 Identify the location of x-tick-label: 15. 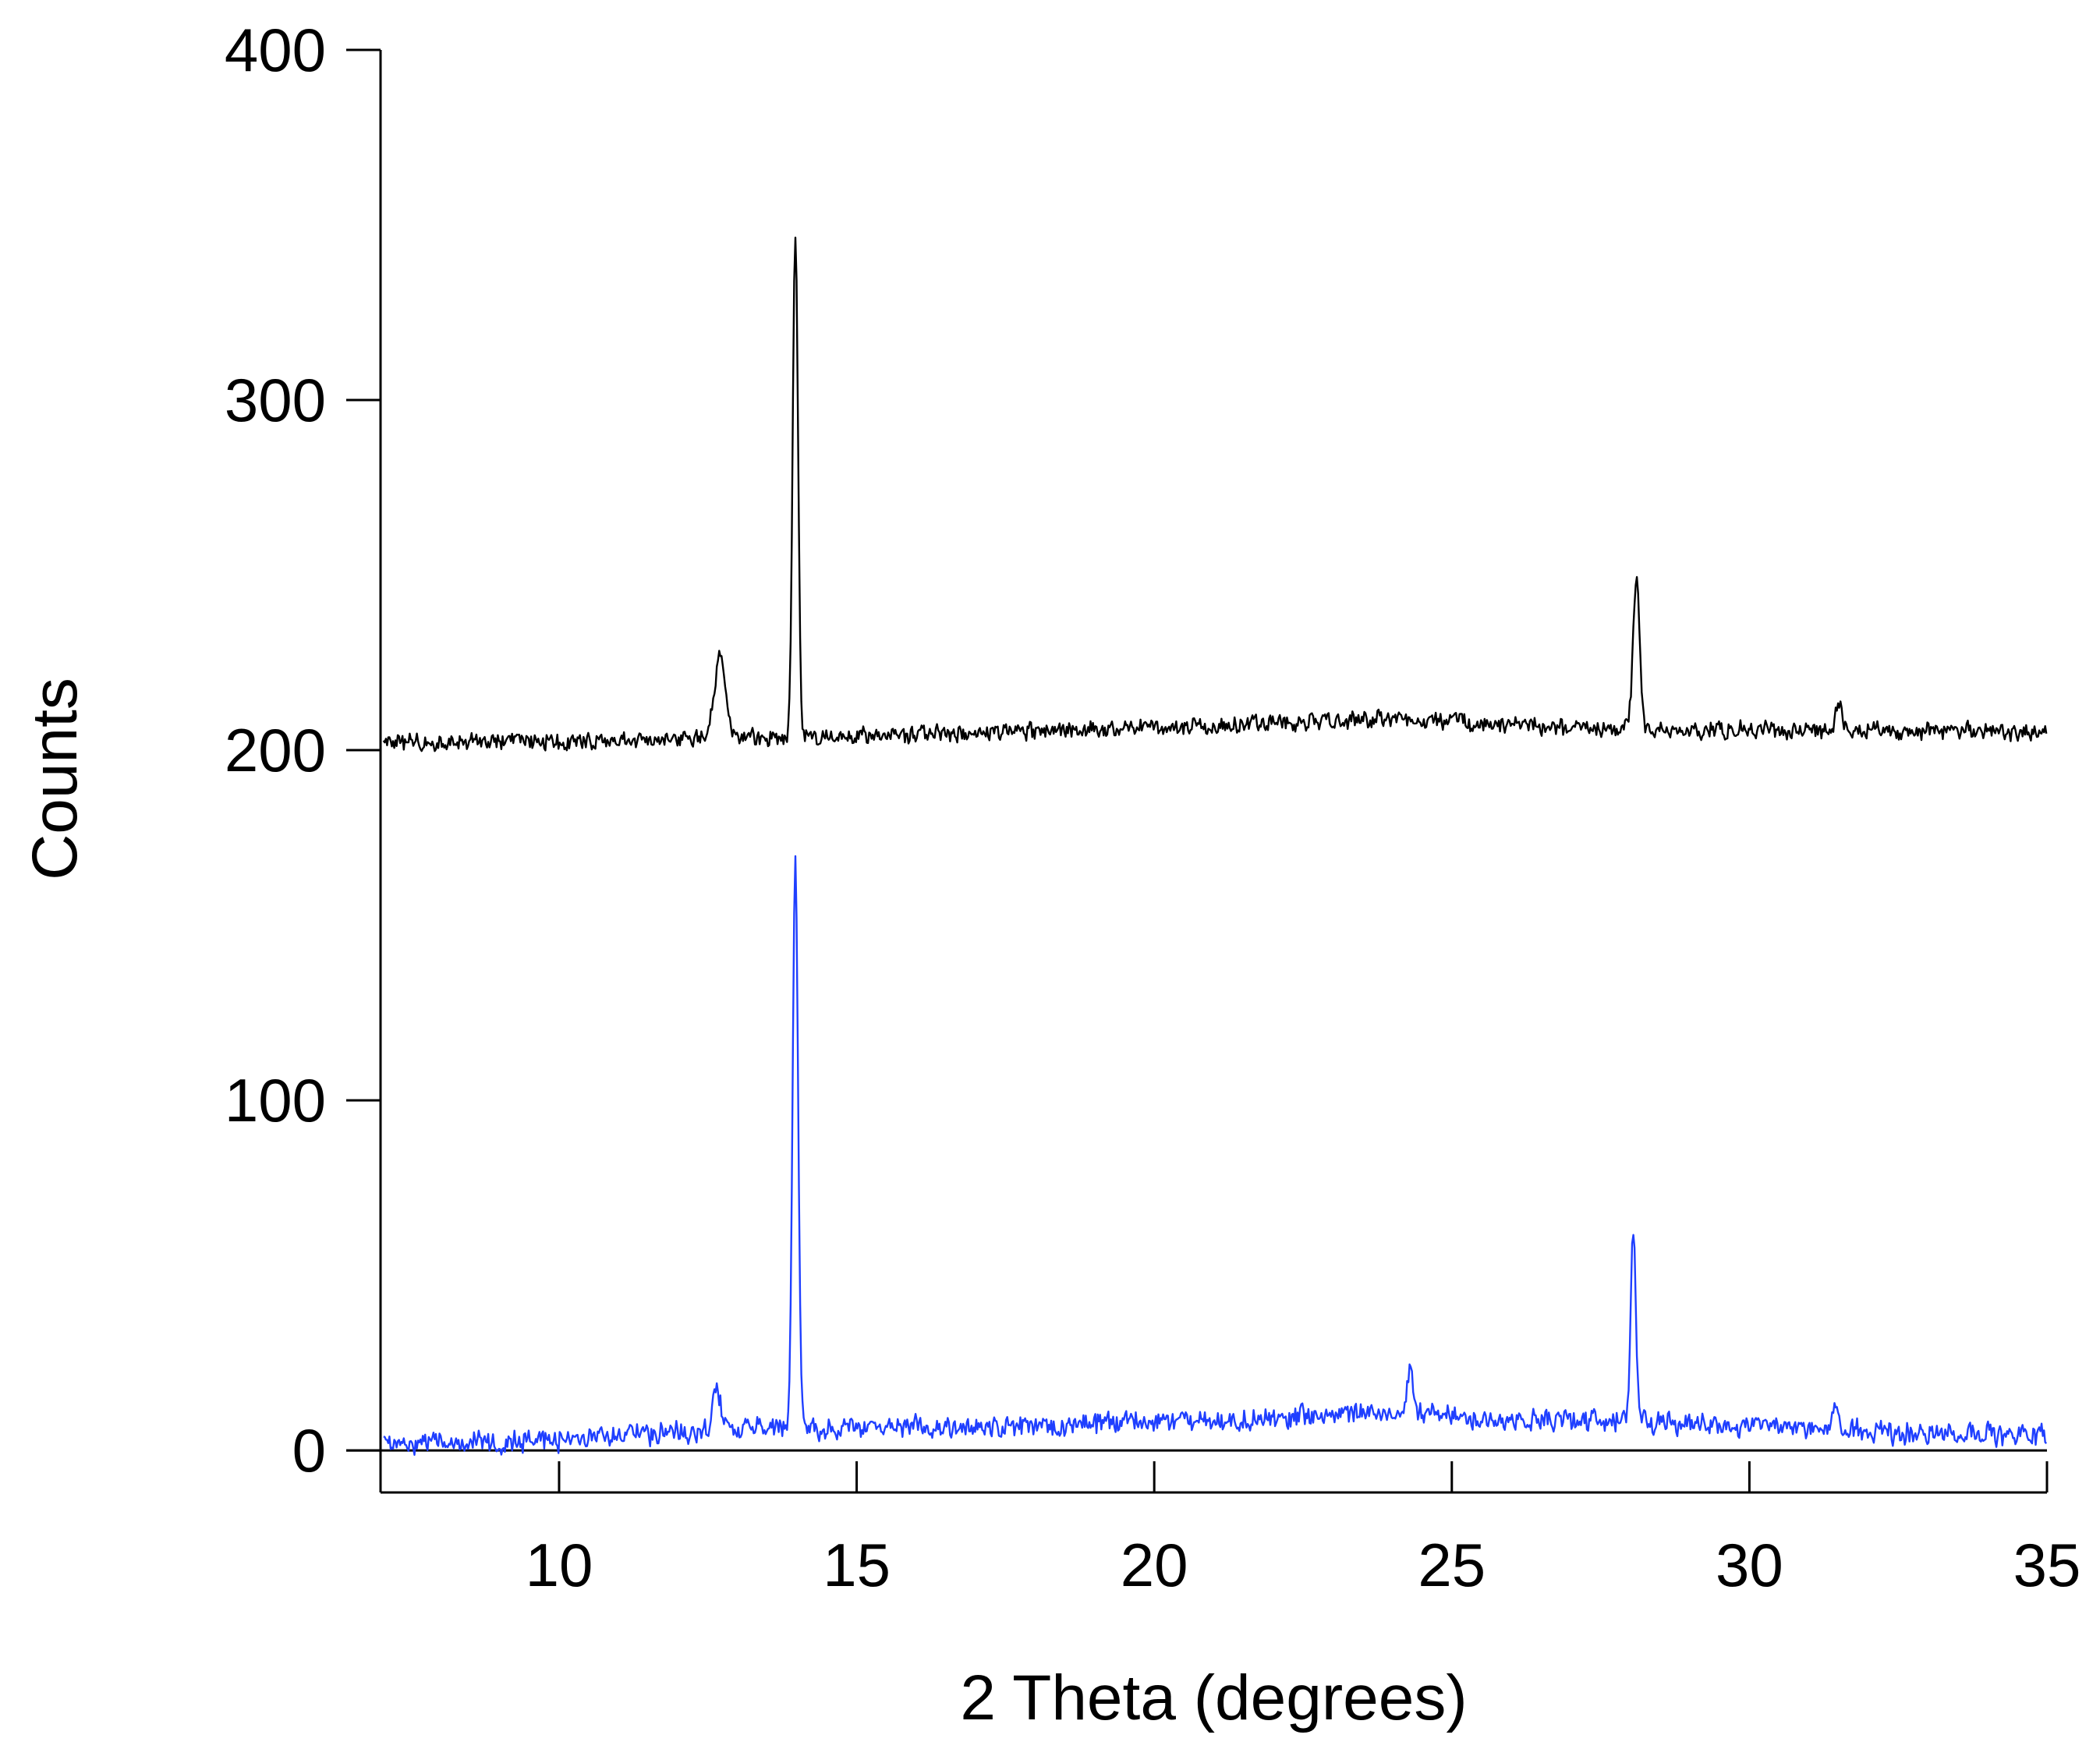
(857, 1565).